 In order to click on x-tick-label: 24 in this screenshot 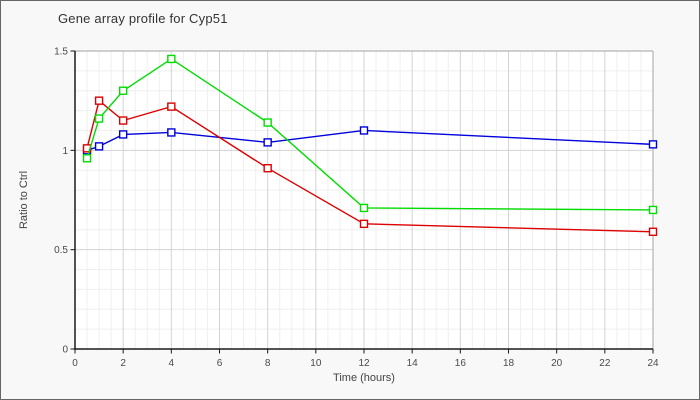, I will do `click(653, 363)`.